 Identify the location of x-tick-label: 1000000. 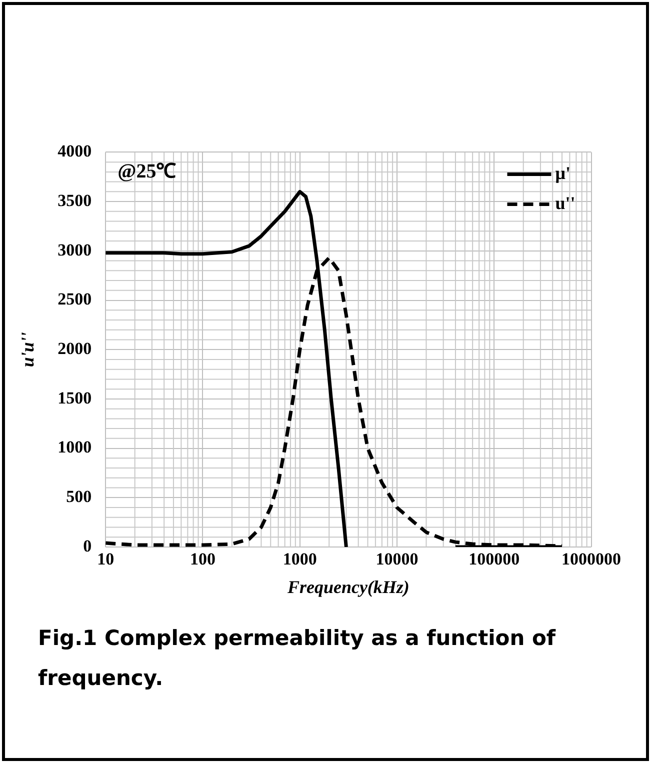
(591, 559).